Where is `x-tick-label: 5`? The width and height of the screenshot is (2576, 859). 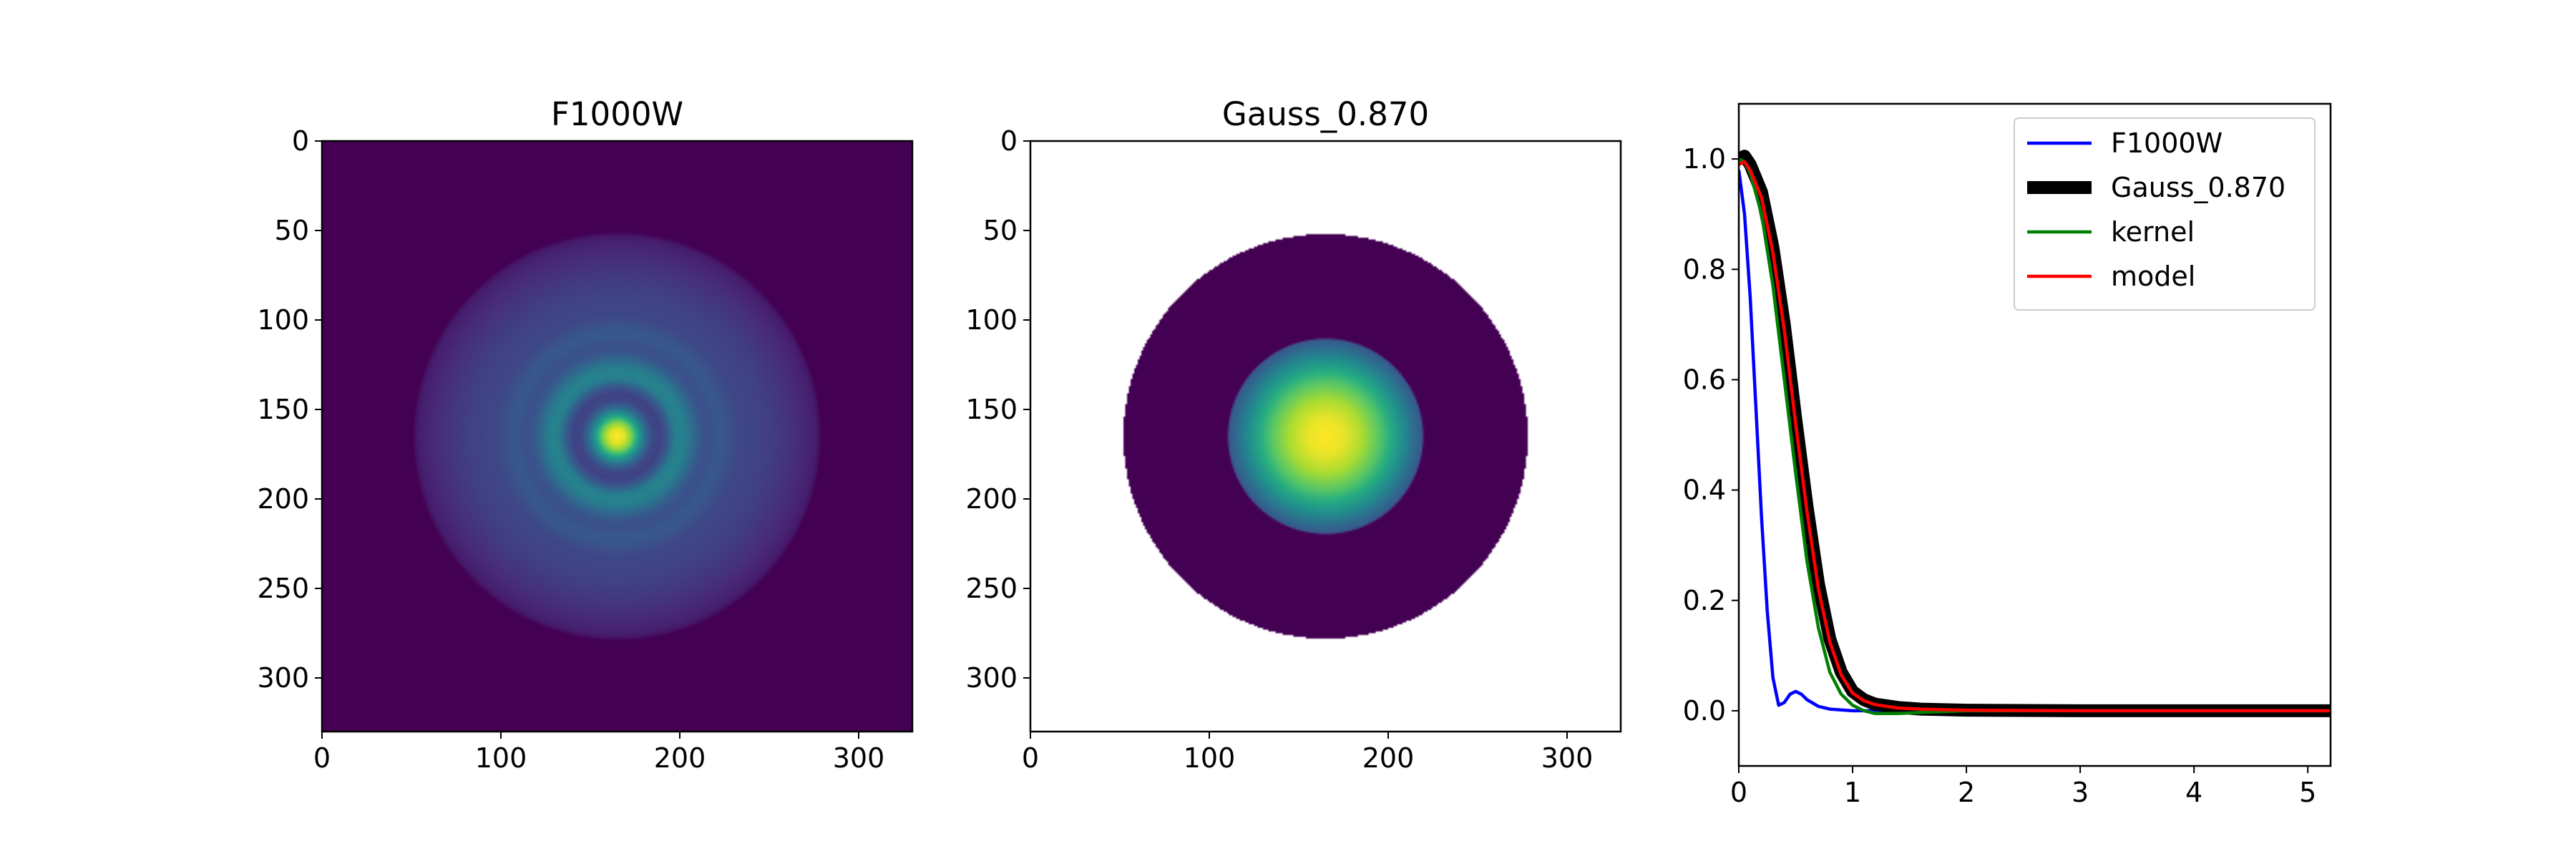
x-tick-label: 5 is located at coordinates (2307, 792).